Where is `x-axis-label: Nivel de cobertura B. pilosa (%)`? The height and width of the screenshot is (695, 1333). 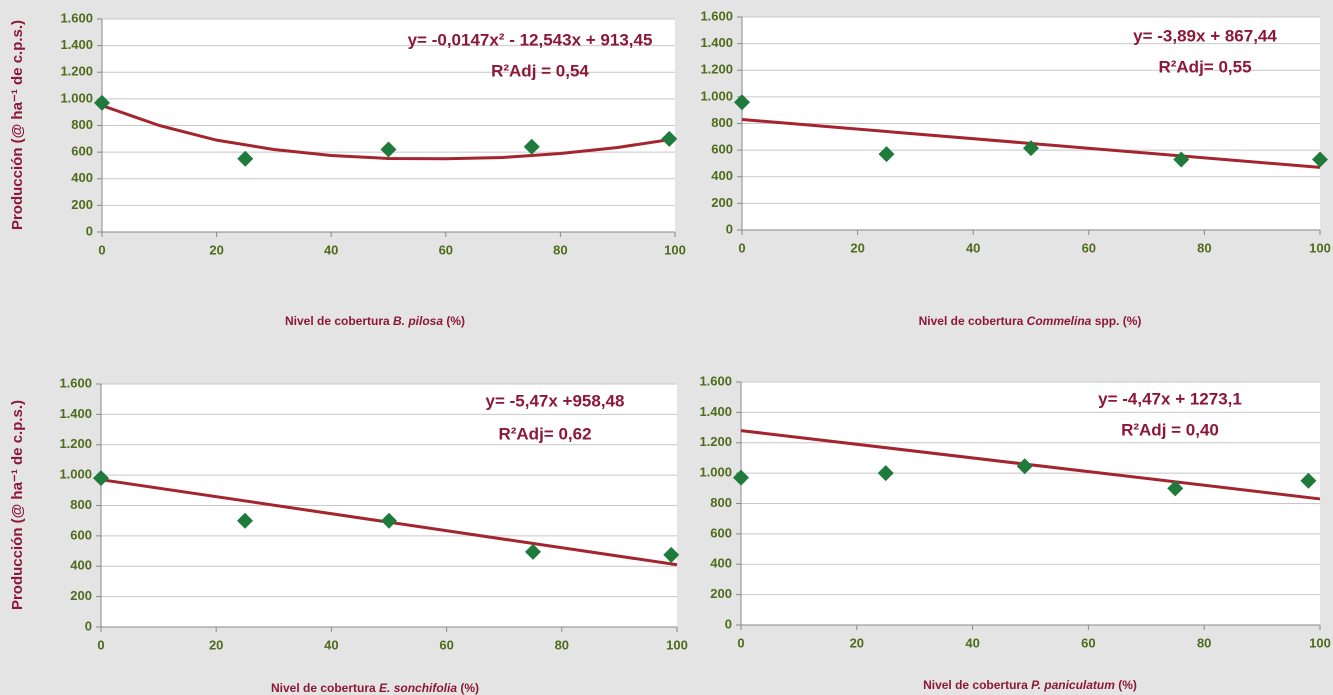
x-axis-label: Nivel de cobertura B. pilosa (%) is located at coordinates (375, 321).